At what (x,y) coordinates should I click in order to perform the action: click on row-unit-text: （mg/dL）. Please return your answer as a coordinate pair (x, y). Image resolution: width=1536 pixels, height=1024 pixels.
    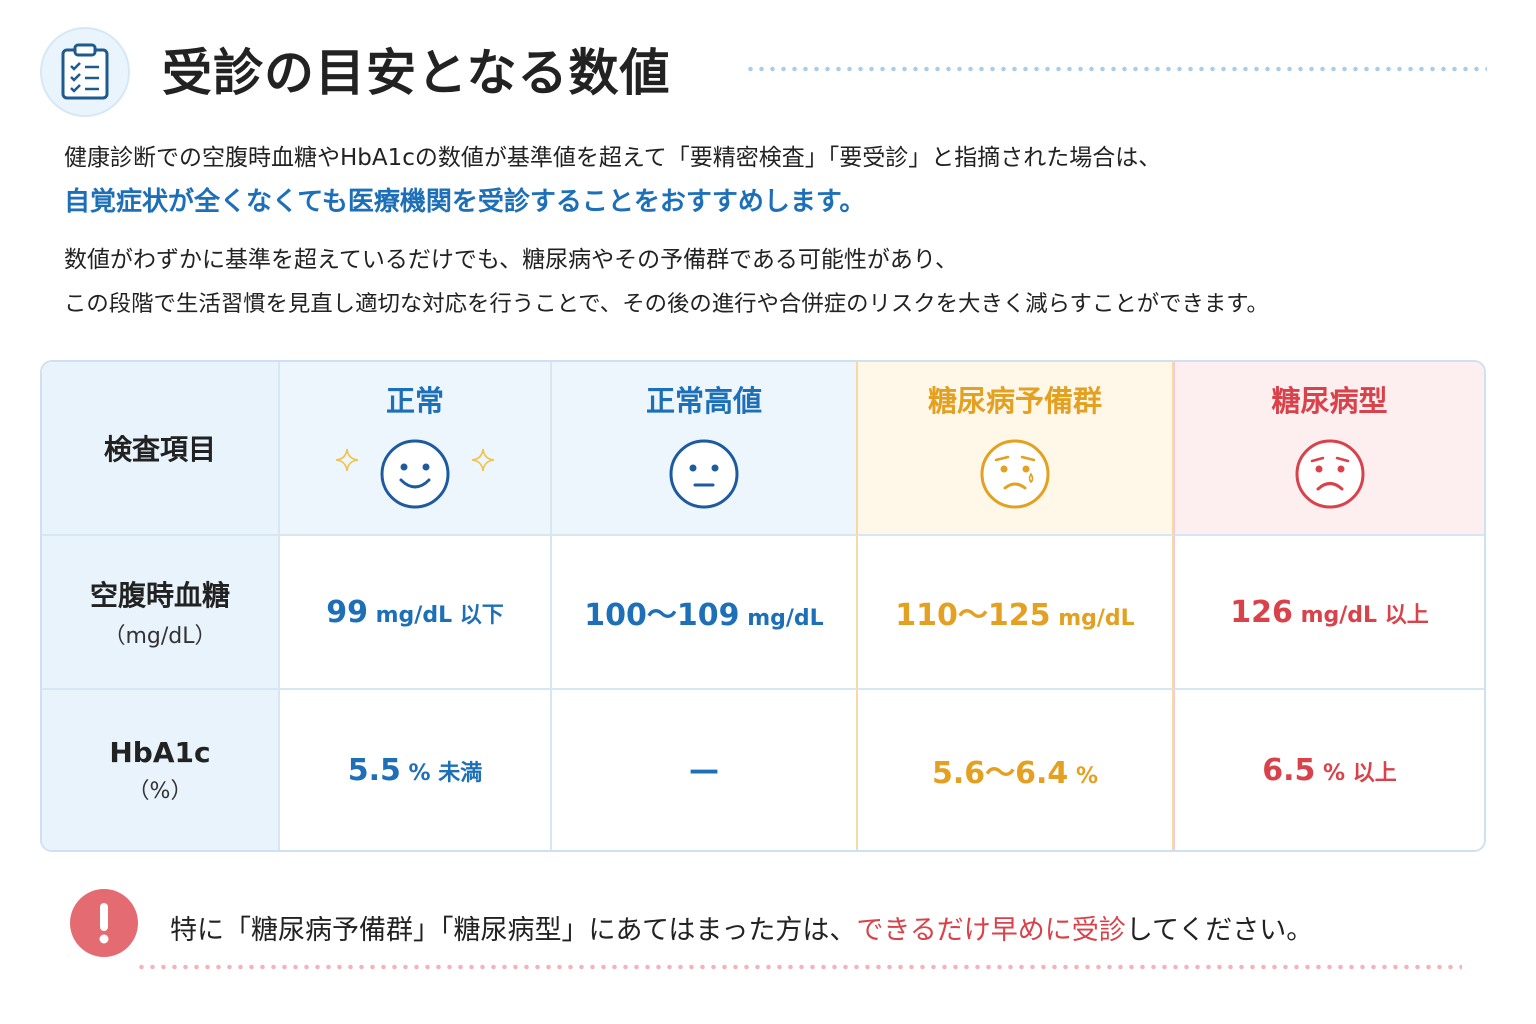
    Looking at the image, I should click on (160, 636).